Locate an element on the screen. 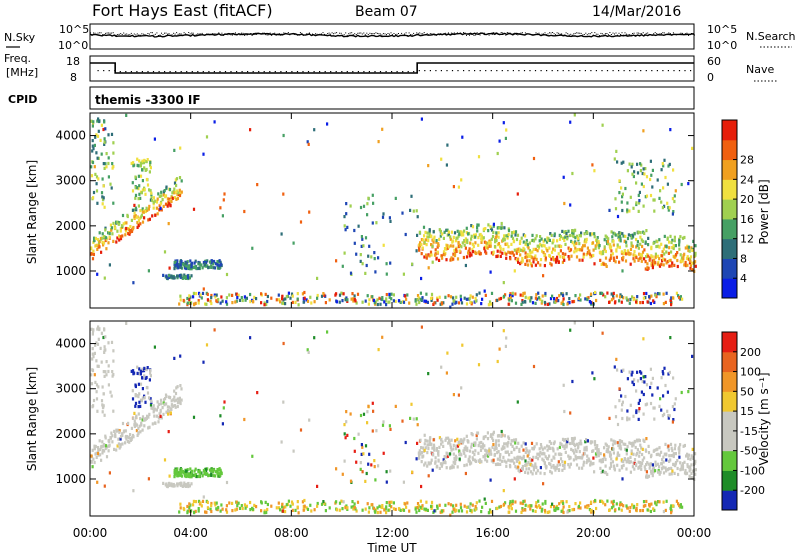 This screenshot has width=800, height=554. colorbar-tick-label: -15 is located at coordinates (749, 431).